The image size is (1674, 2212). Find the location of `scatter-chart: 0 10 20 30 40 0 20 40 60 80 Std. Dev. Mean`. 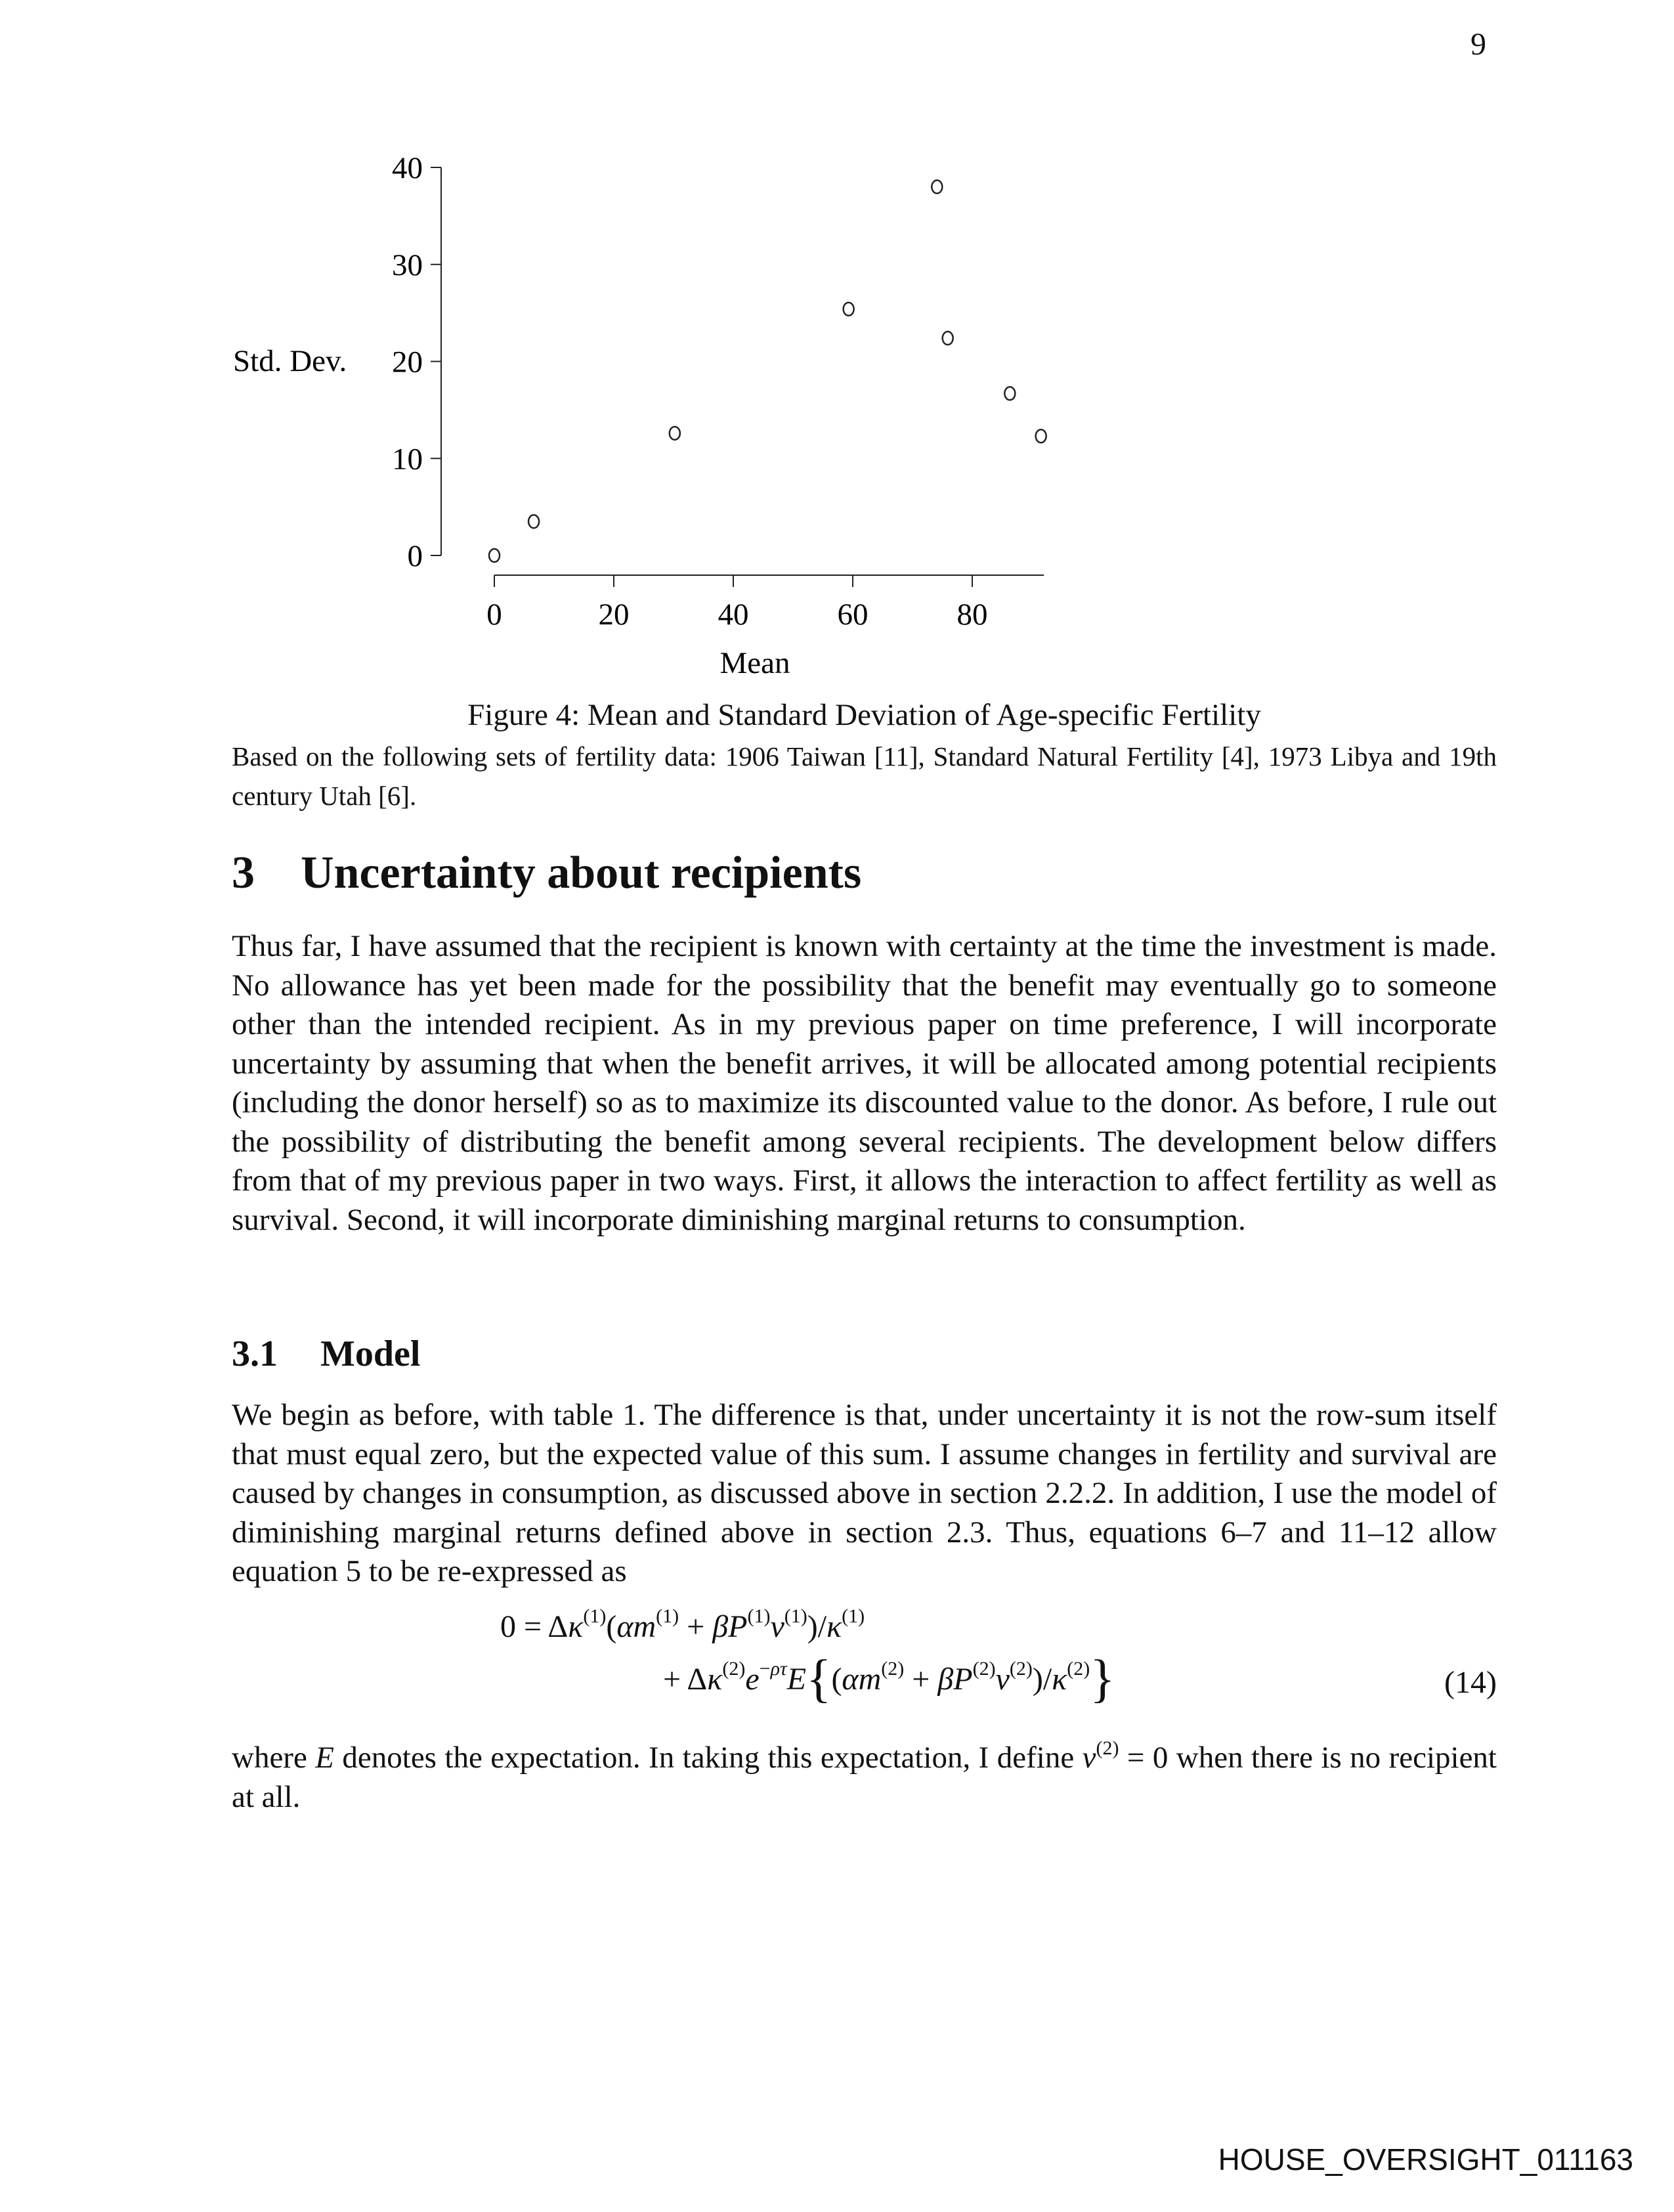

scatter-chart: 0 10 20 30 40 0 20 40 60 80 Std. Dev. Mean is located at coordinates (640, 415).